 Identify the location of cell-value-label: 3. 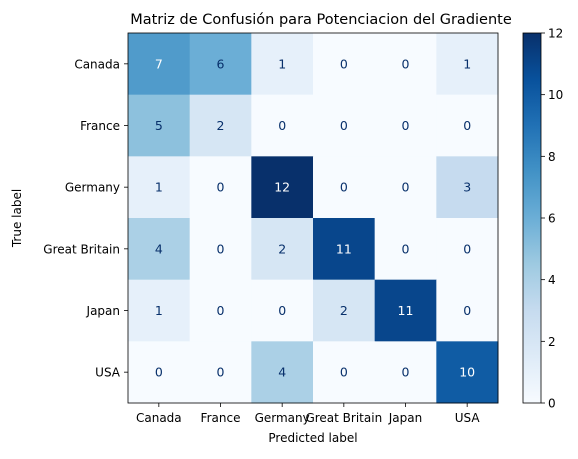
(467, 187).